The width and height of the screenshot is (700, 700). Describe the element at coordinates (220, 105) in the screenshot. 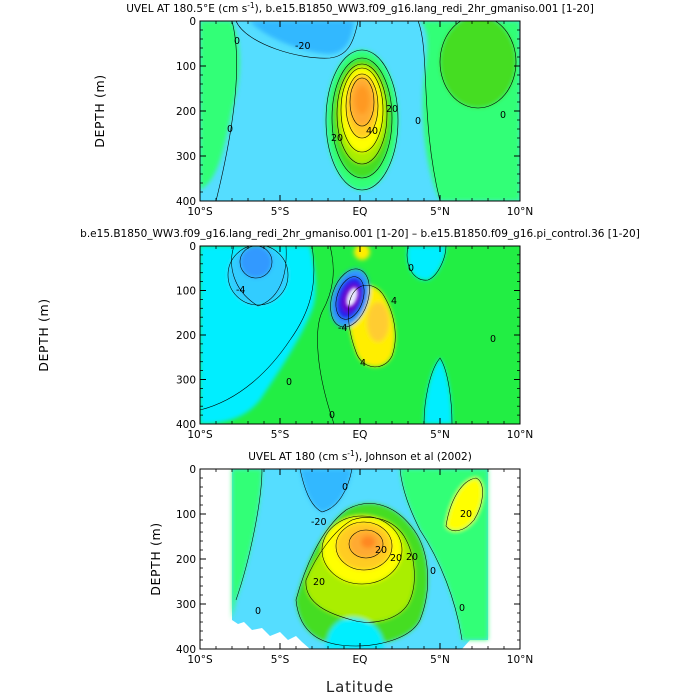

I see `panel-1-green-west` at that location.